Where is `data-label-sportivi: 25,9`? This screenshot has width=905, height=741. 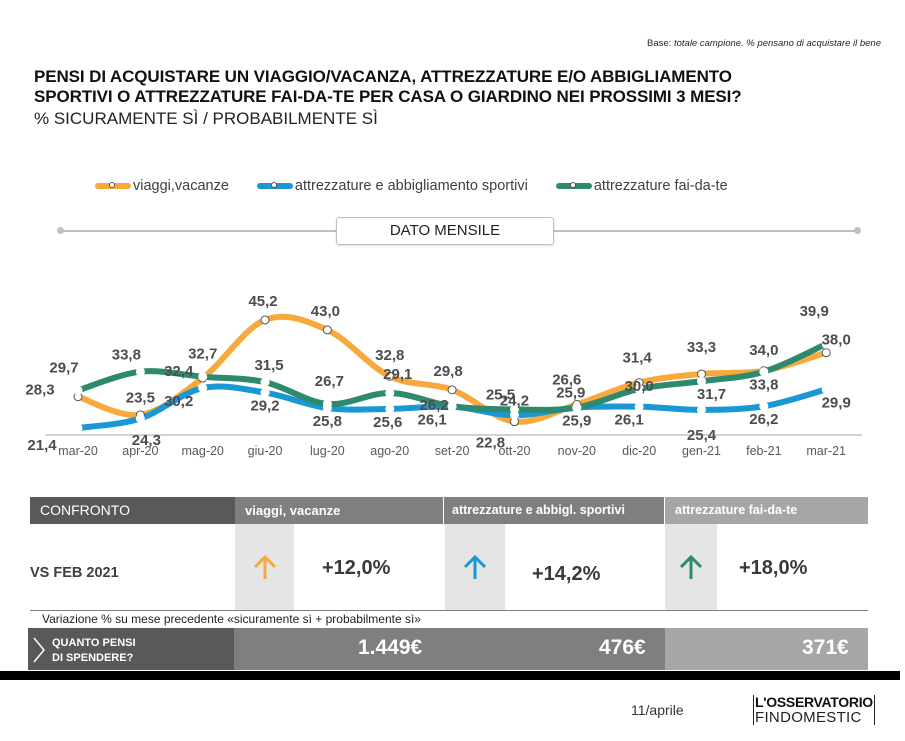
data-label-sportivi: 25,9 is located at coordinates (576, 421).